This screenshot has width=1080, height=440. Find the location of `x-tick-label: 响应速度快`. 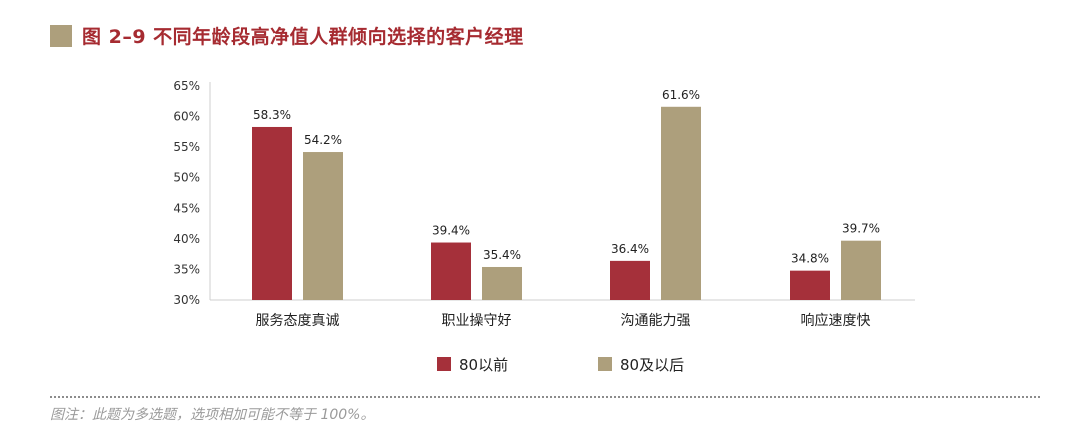

x-tick-label: 响应速度快 is located at coordinates (836, 320).